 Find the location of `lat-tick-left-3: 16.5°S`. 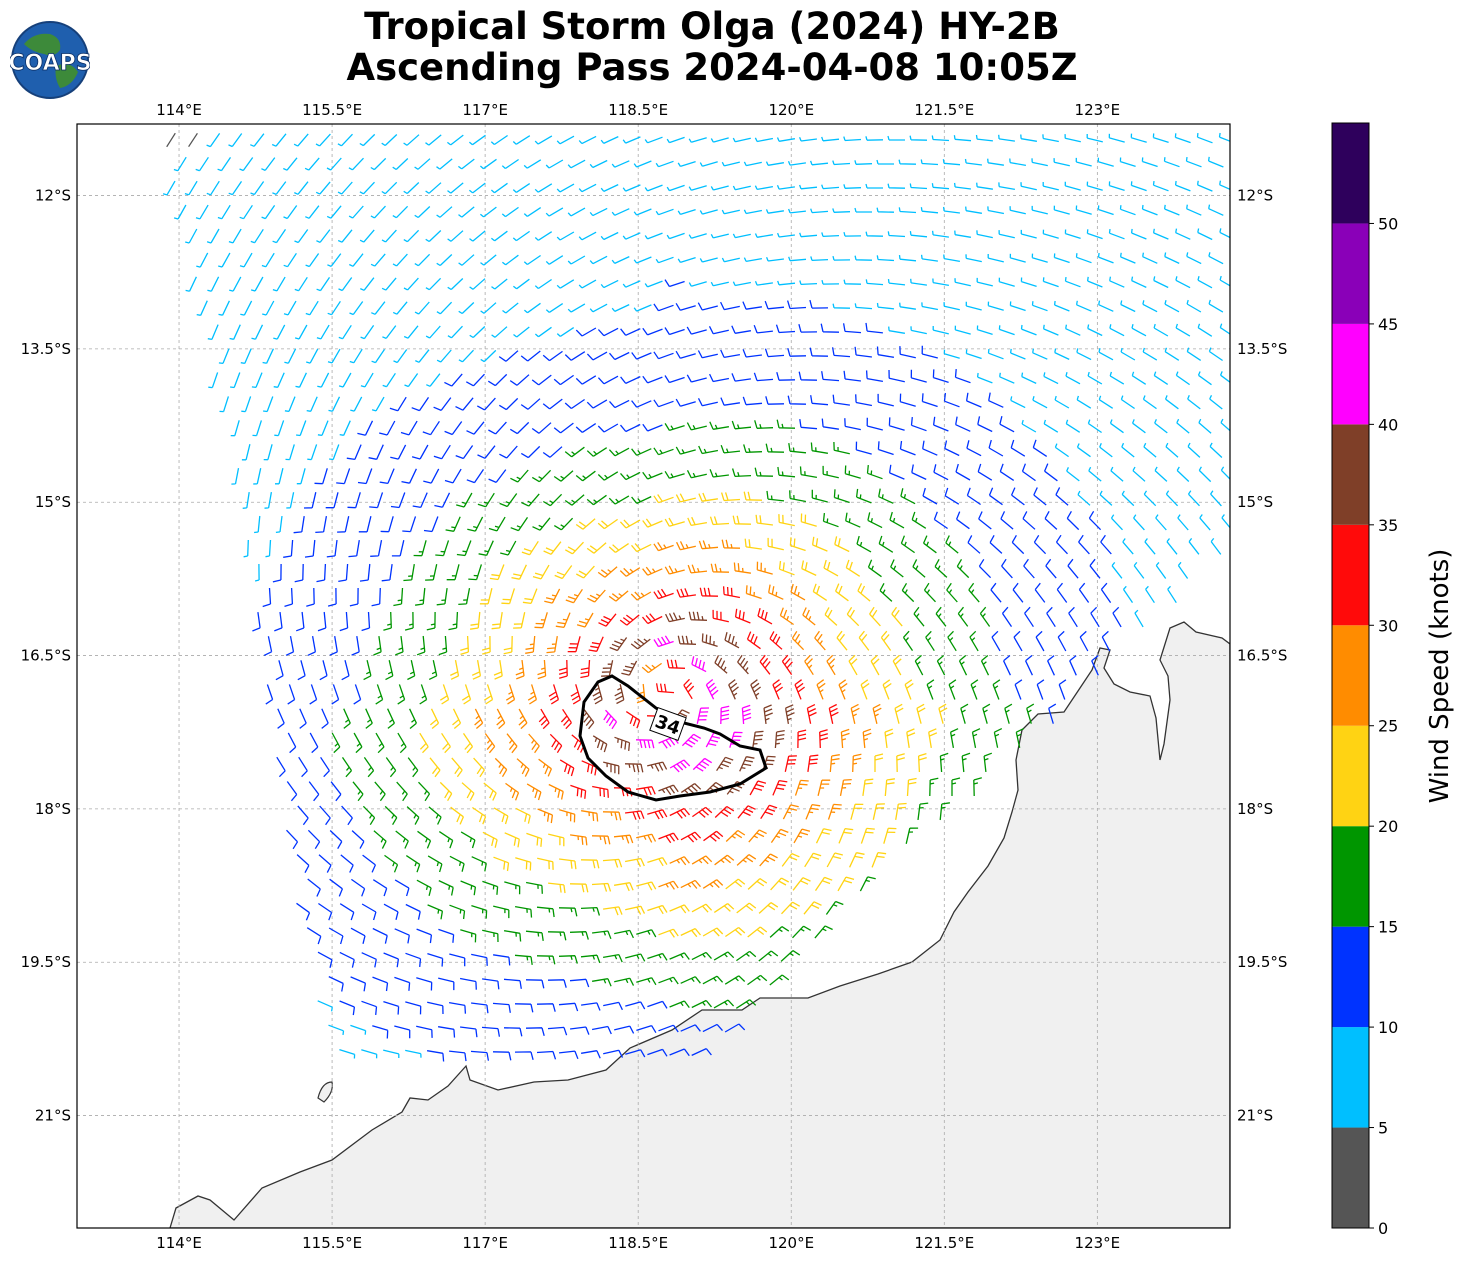

lat-tick-left-3: 16.5°S is located at coordinates (46, 656).